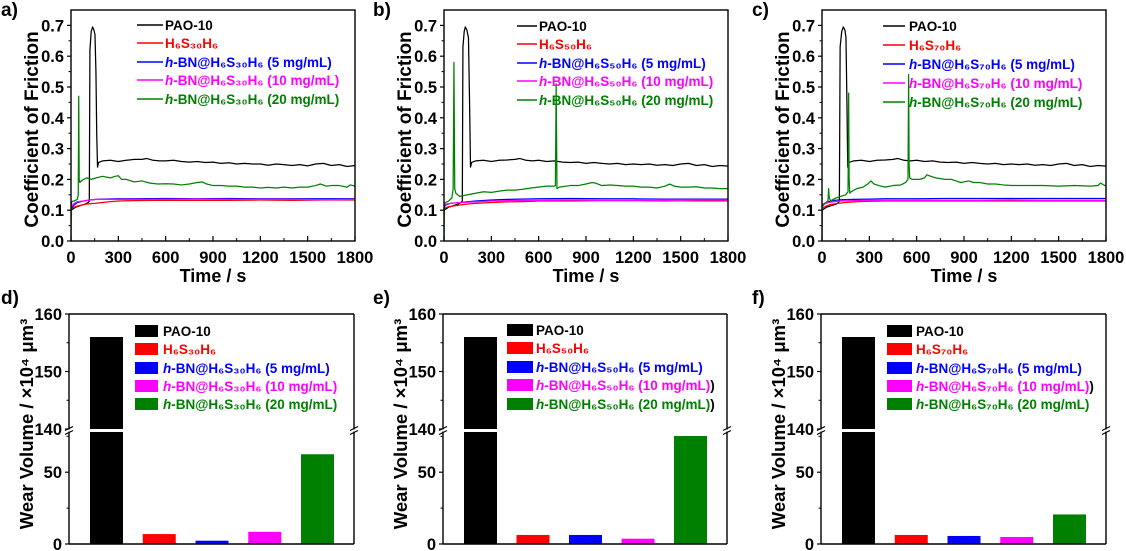  I want to click on legend-label-part: -BN@H₆S₃₀H₆ (10 mg/mL), so click(256, 80).